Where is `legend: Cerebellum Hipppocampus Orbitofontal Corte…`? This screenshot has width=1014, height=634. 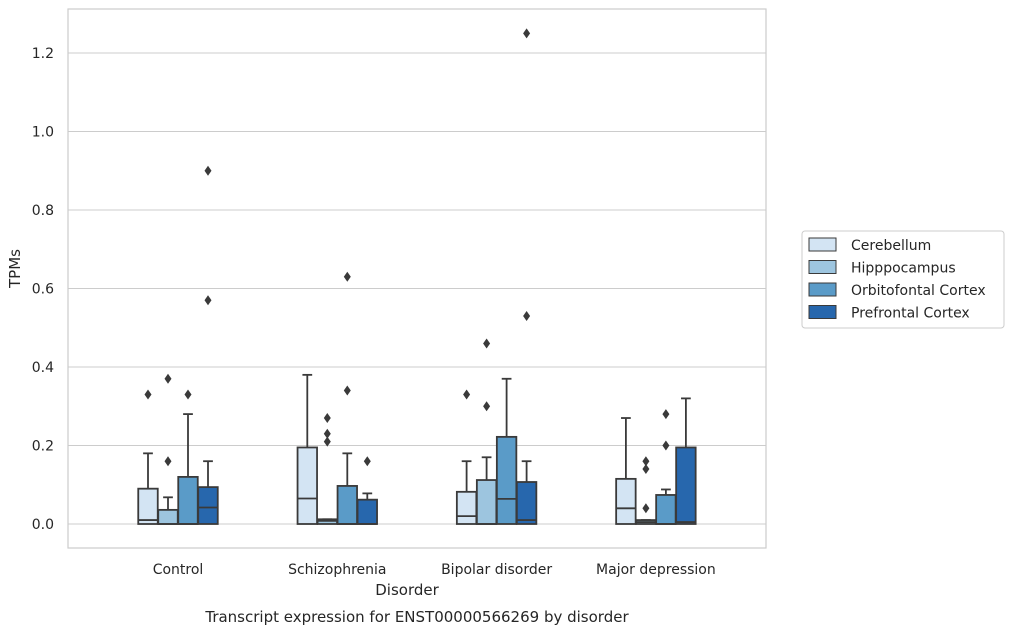 legend: Cerebellum Hipppocampus Orbitofontal Corte… is located at coordinates (903, 279).